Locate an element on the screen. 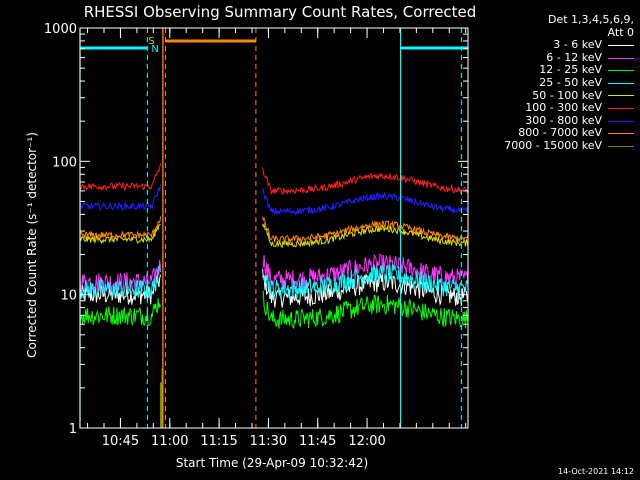  x-tick-label: 11:45 is located at coordinates (317, 441).